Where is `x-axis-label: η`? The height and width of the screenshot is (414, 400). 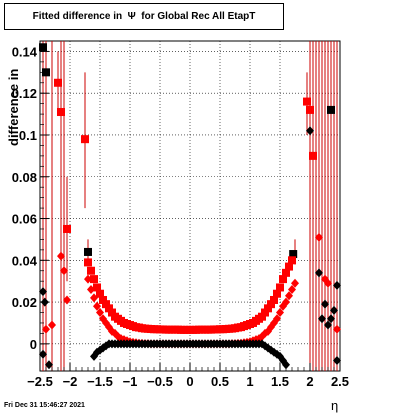
x-axis-label: η is located at coordinates (335, 405).